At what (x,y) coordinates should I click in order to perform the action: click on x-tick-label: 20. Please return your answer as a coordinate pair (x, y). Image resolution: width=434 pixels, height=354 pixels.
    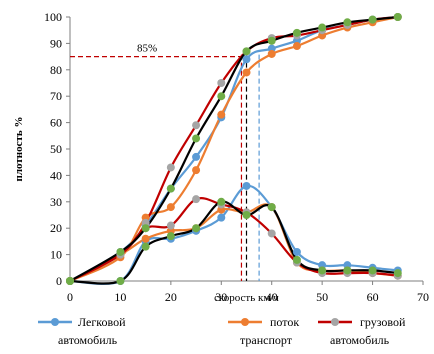
    Looking at the image, I should click on (171, 297).